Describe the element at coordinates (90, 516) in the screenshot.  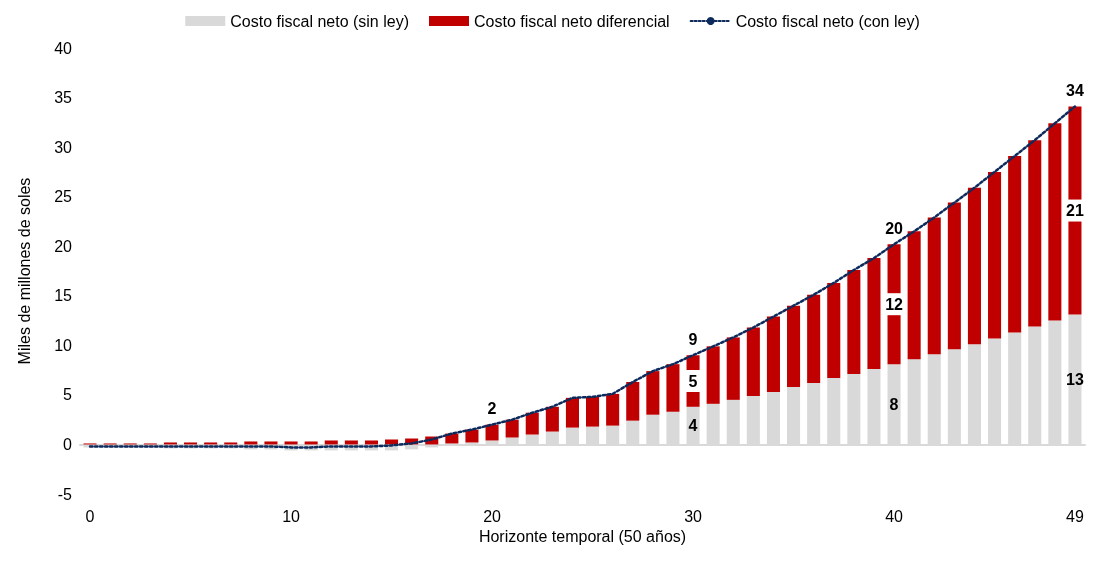
I see `x-tick-label: 0` at that location.